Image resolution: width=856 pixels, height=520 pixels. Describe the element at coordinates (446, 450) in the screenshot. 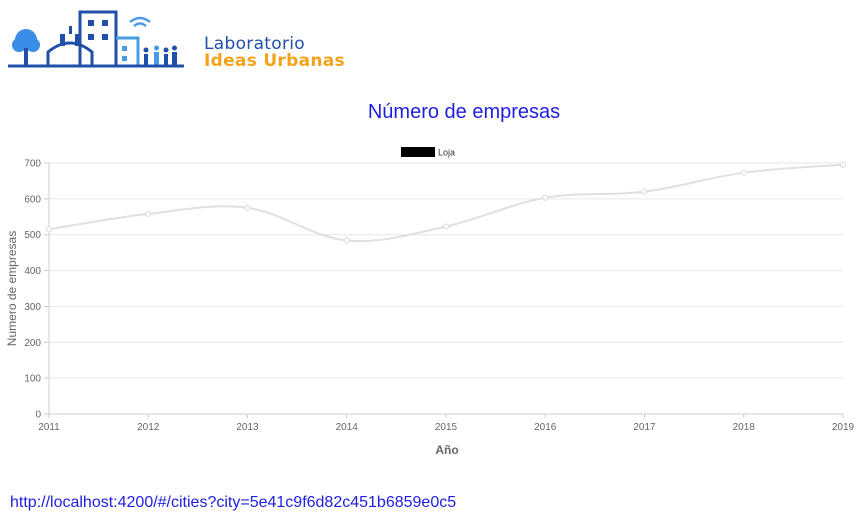

I see `x-axis-title: Año` at that location.